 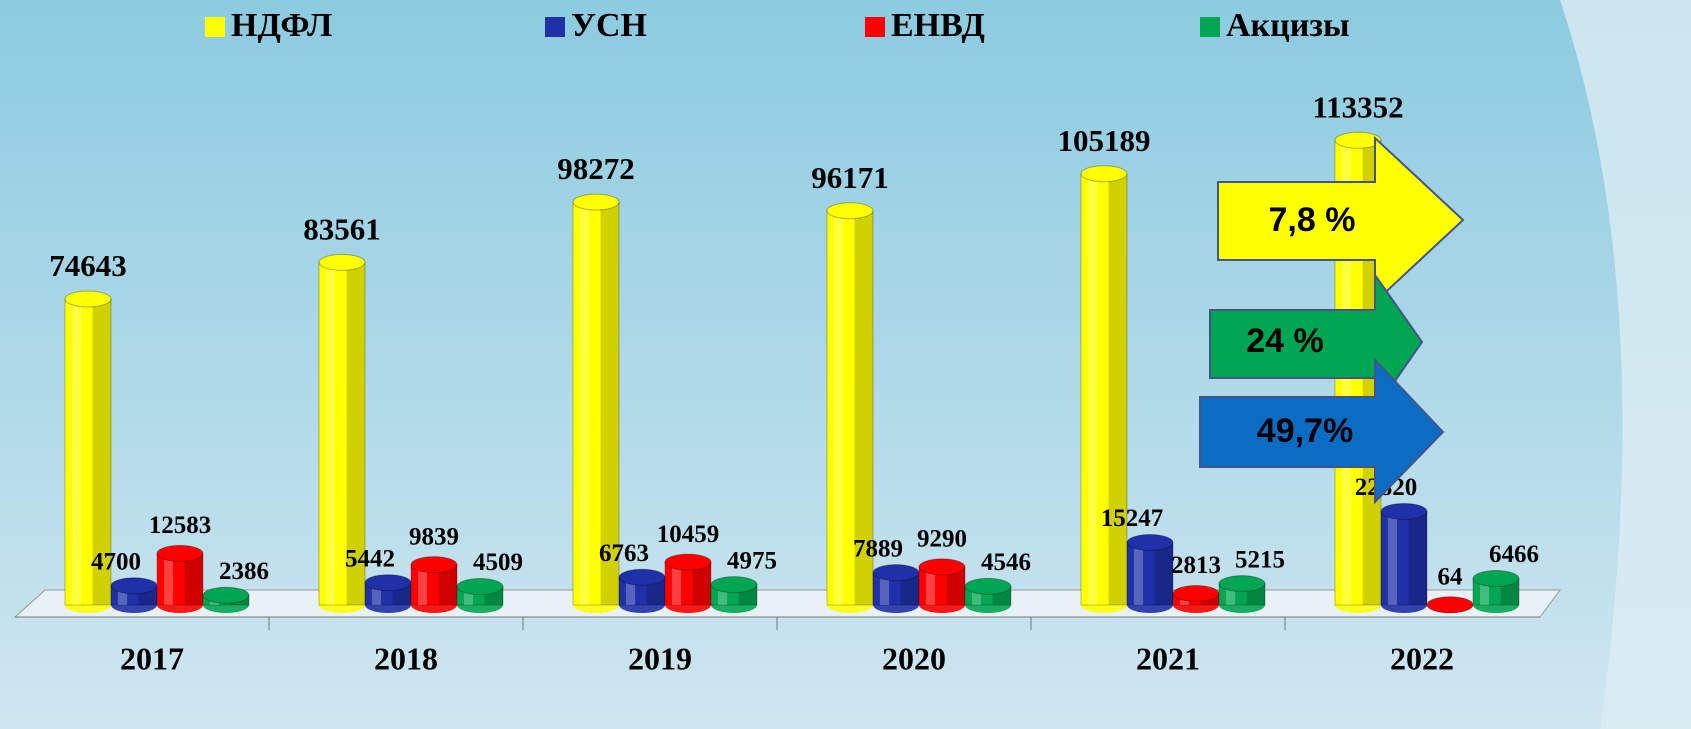 I want to click on data-label: 7889, so click(x=878, y=548).